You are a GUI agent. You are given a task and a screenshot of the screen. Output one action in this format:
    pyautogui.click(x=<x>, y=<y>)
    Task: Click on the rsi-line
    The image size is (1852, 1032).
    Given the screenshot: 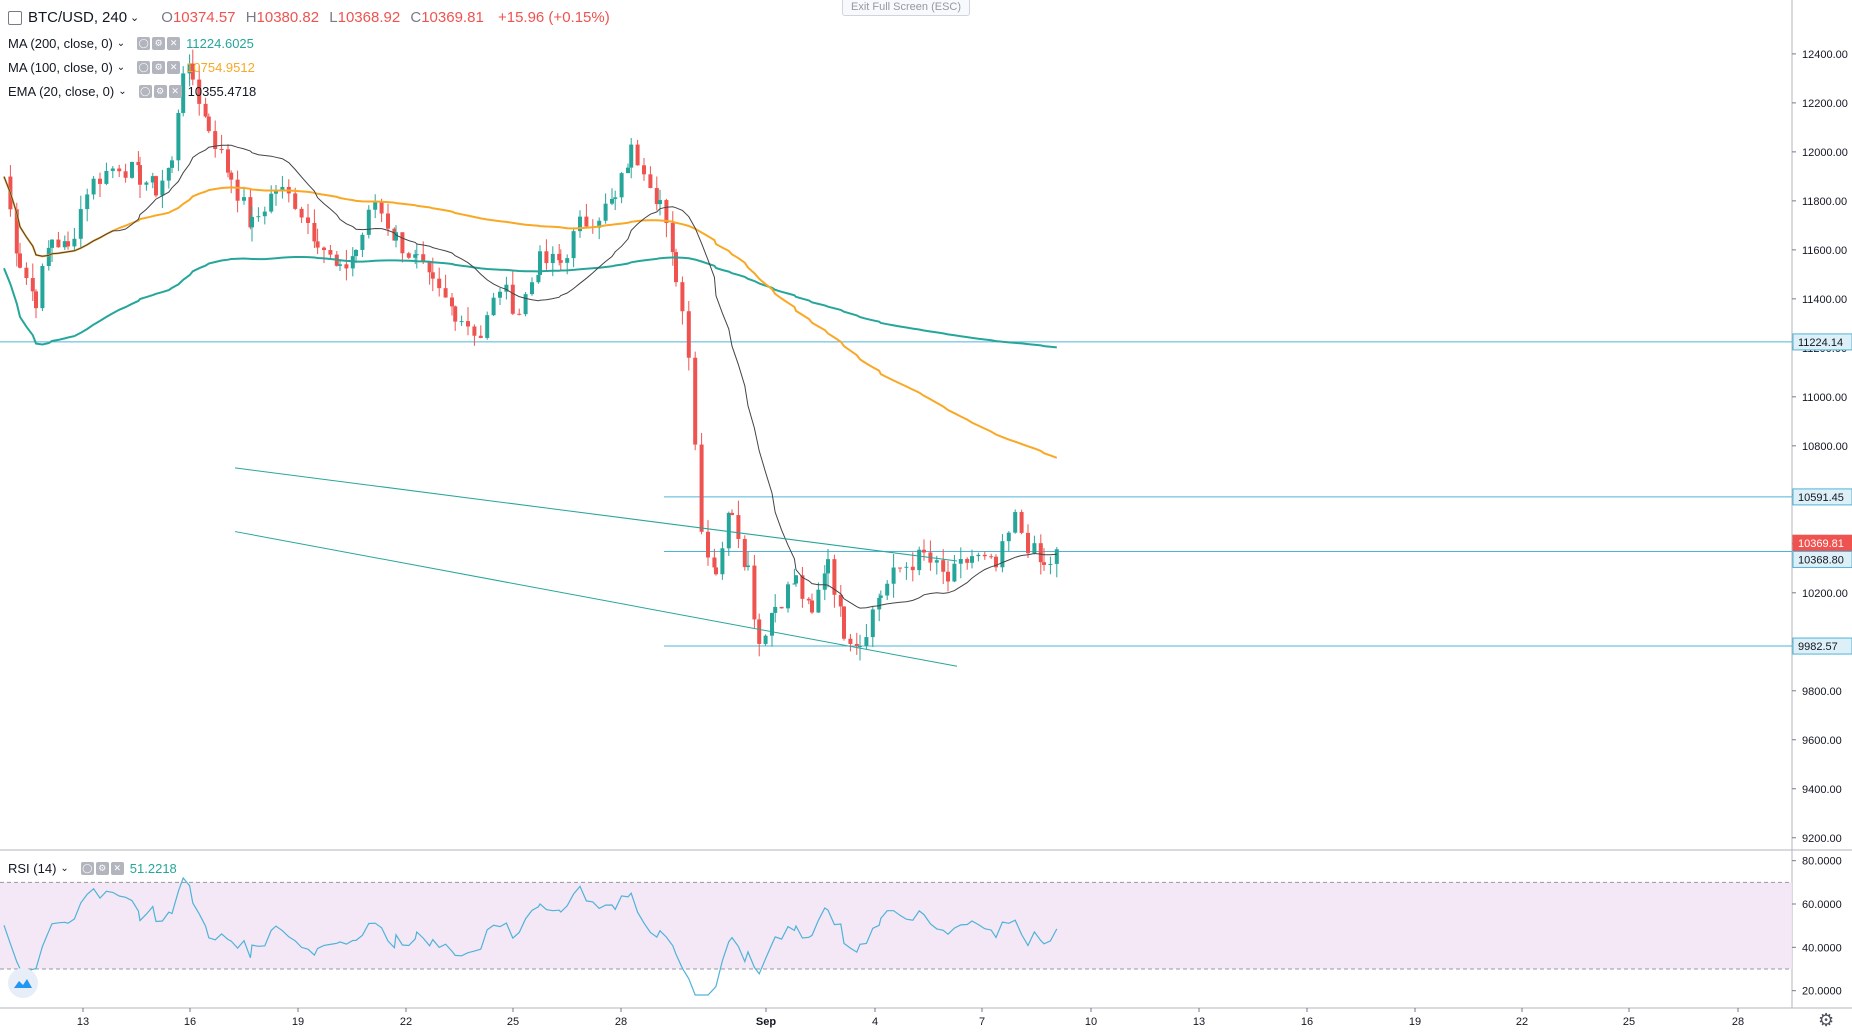 What is the action you would take?
    pyautogui.click(x=530, y=936)
    